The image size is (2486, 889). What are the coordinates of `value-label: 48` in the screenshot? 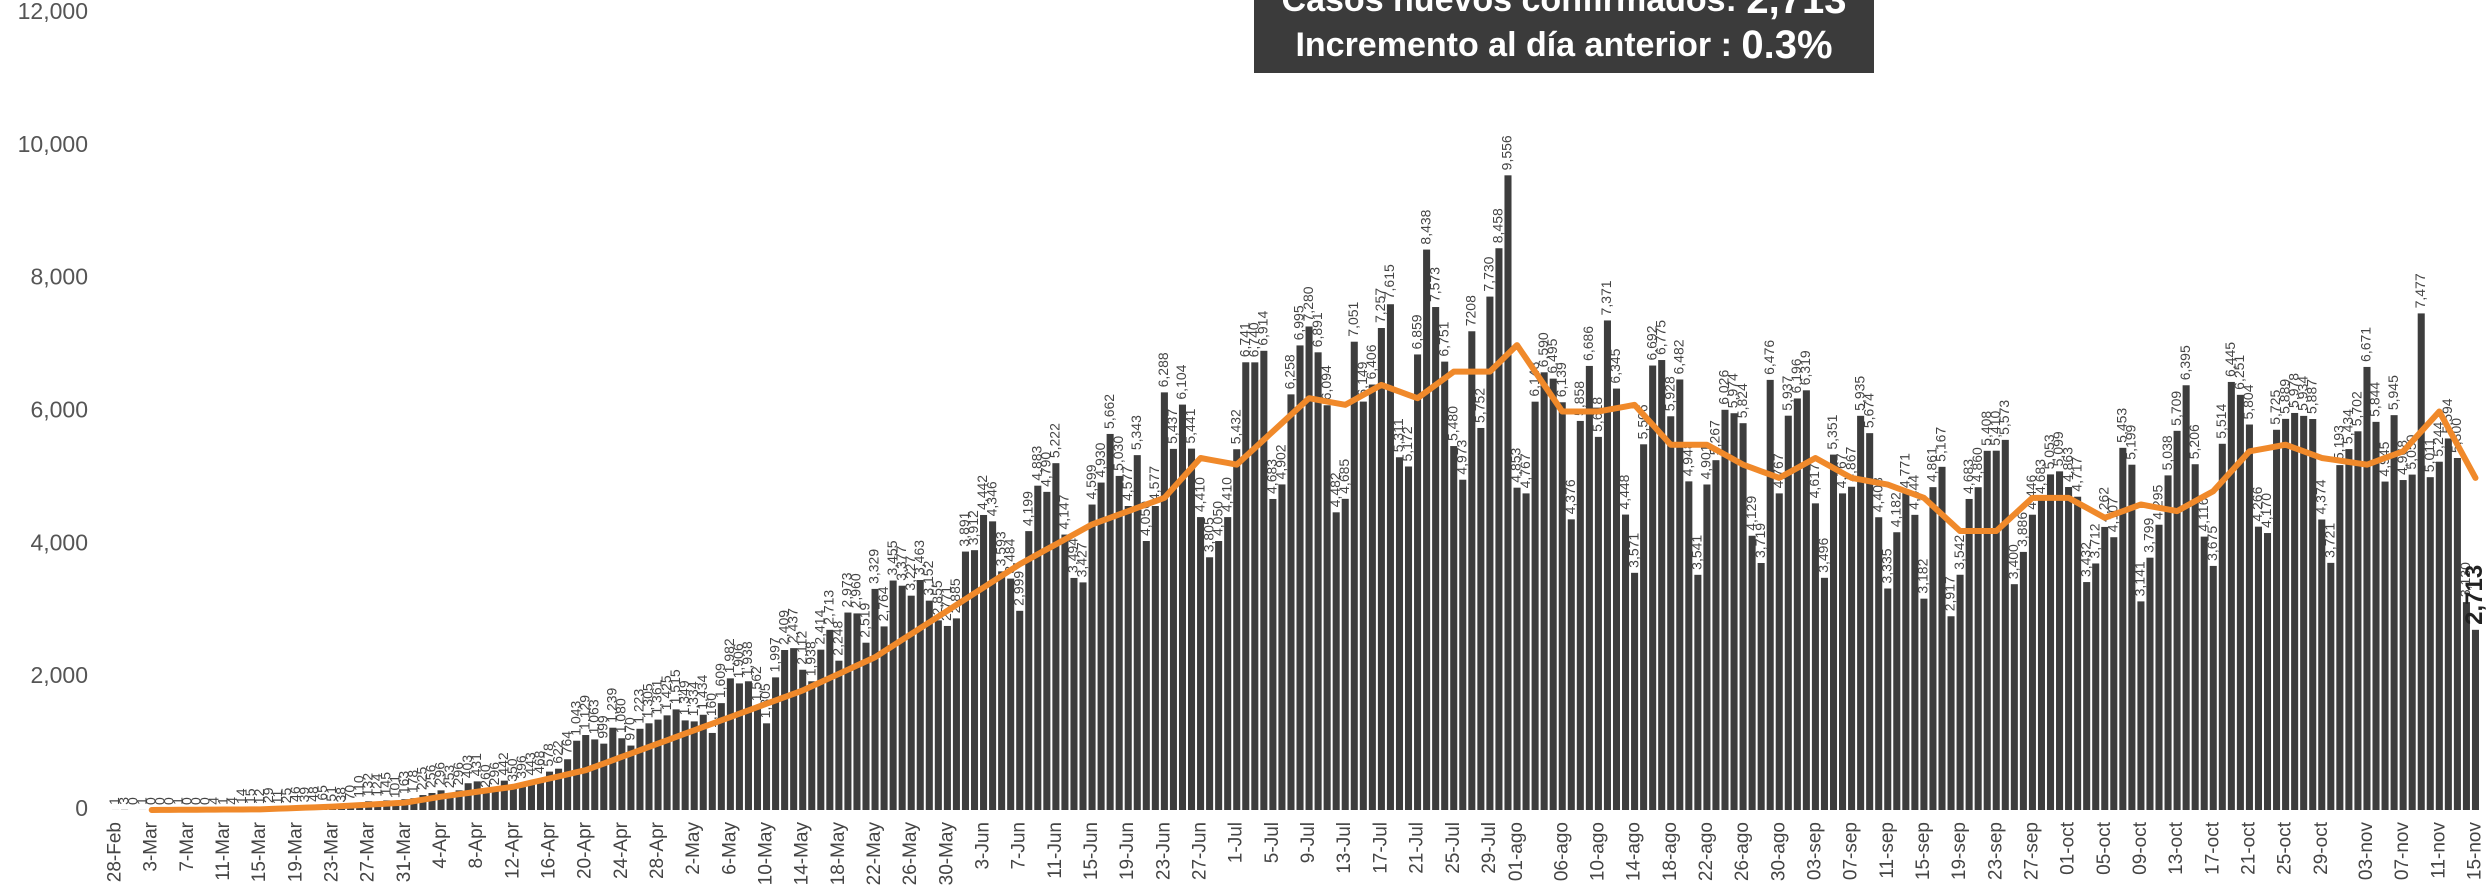 It's located at (313, 794).